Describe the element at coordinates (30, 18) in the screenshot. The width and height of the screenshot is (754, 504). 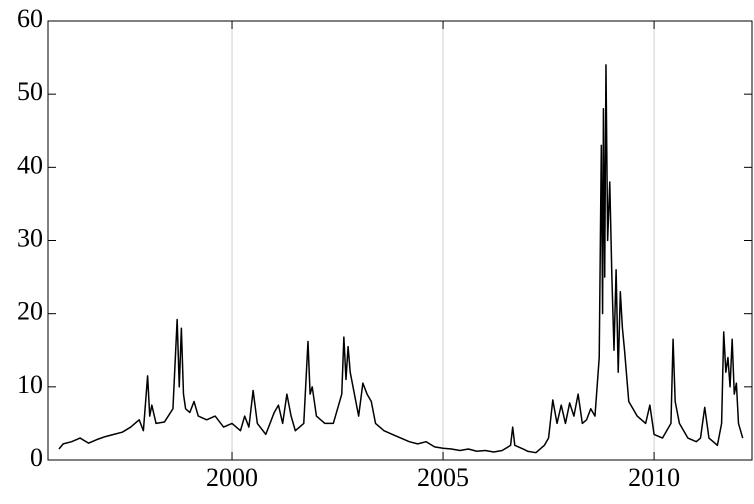
I see `y-tick-label: 60` at that location.